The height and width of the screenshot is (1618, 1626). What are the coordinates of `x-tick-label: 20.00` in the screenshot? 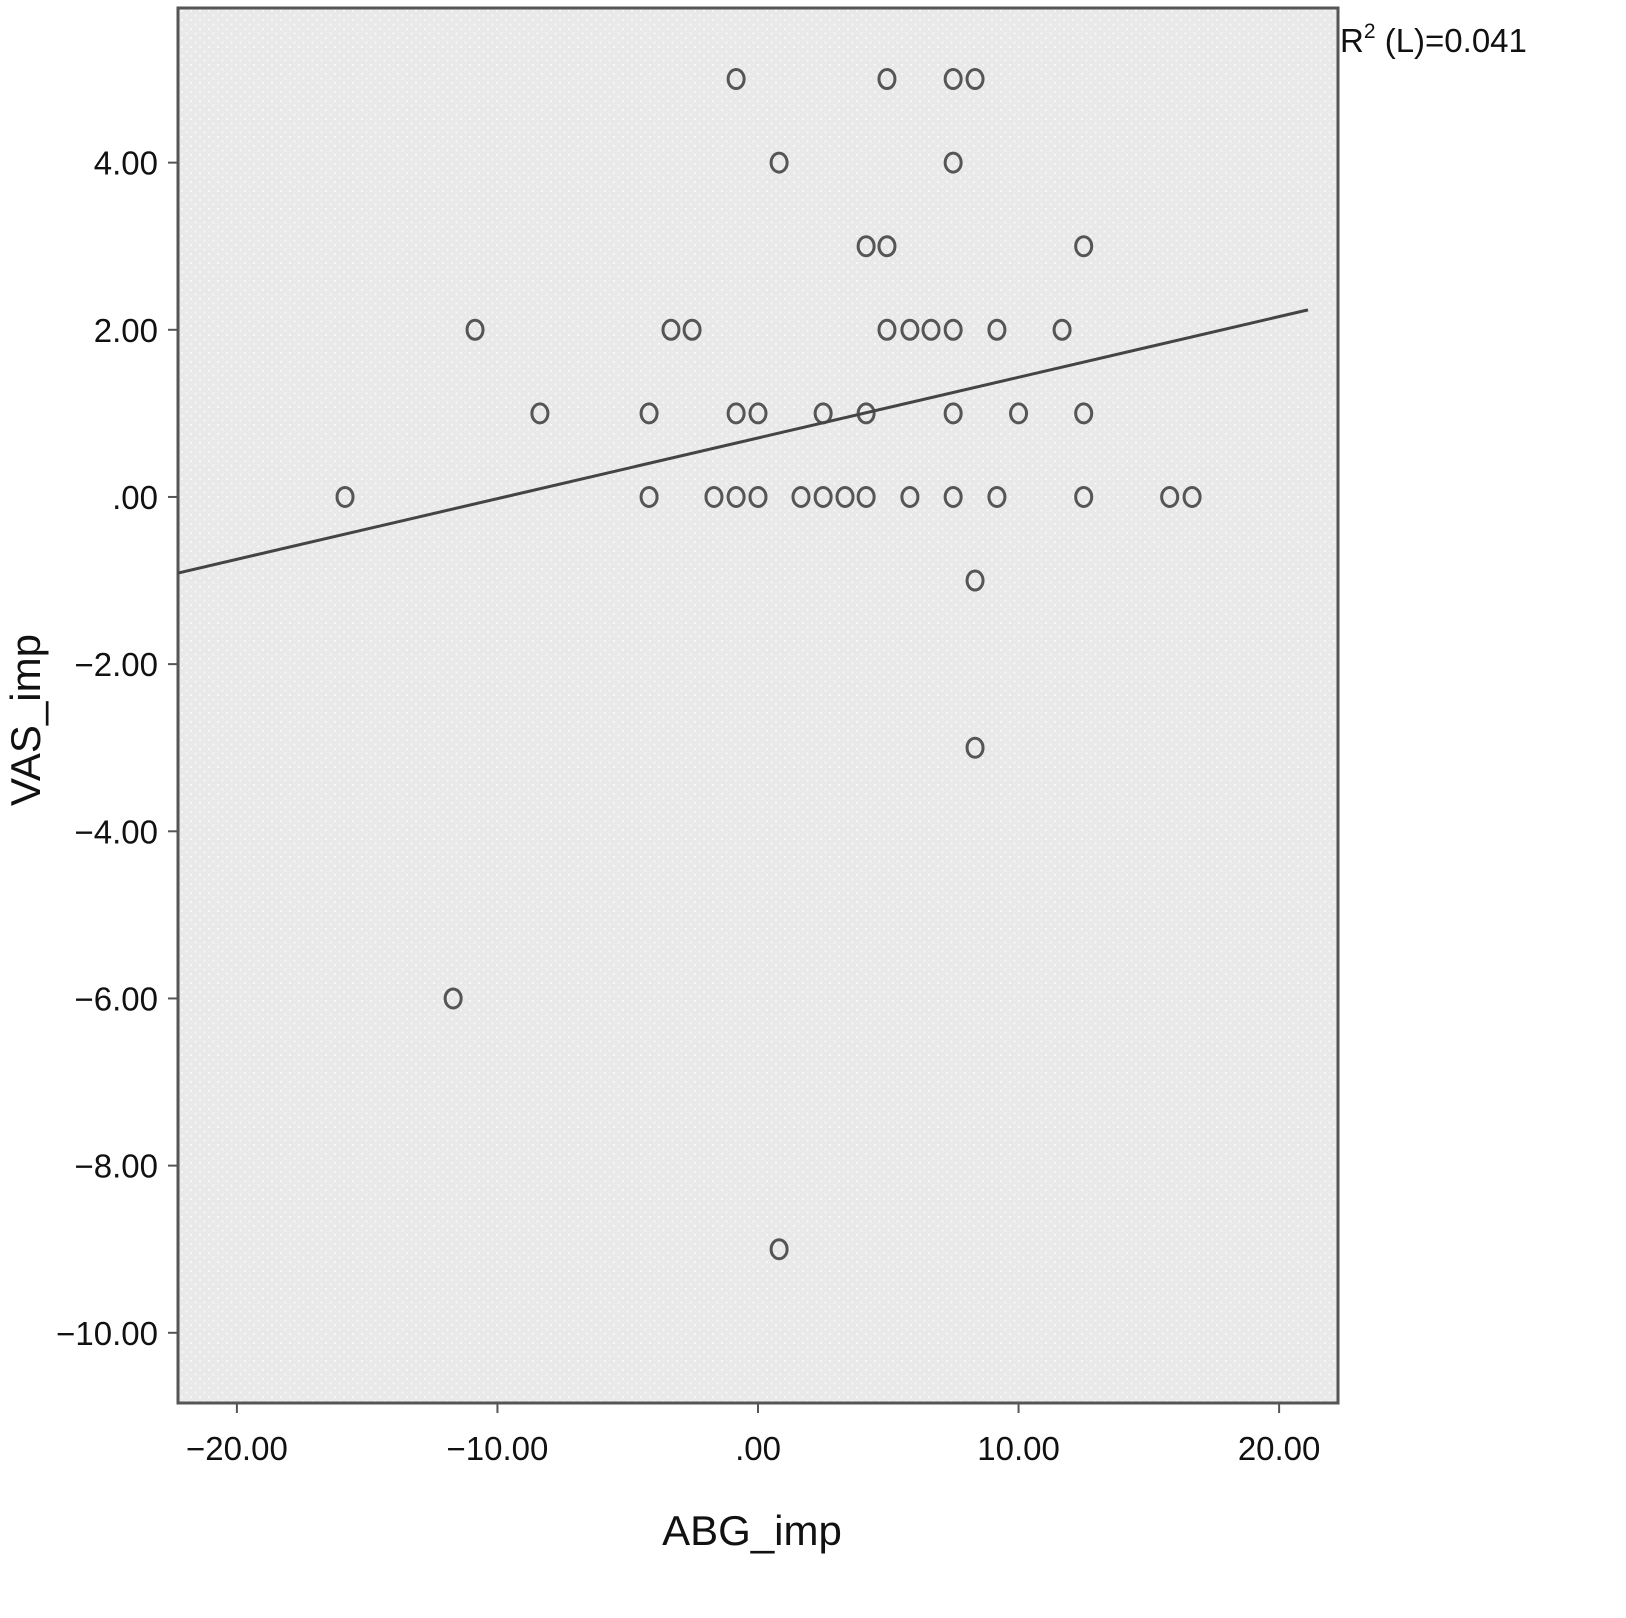 It's located at (1279, 1448).